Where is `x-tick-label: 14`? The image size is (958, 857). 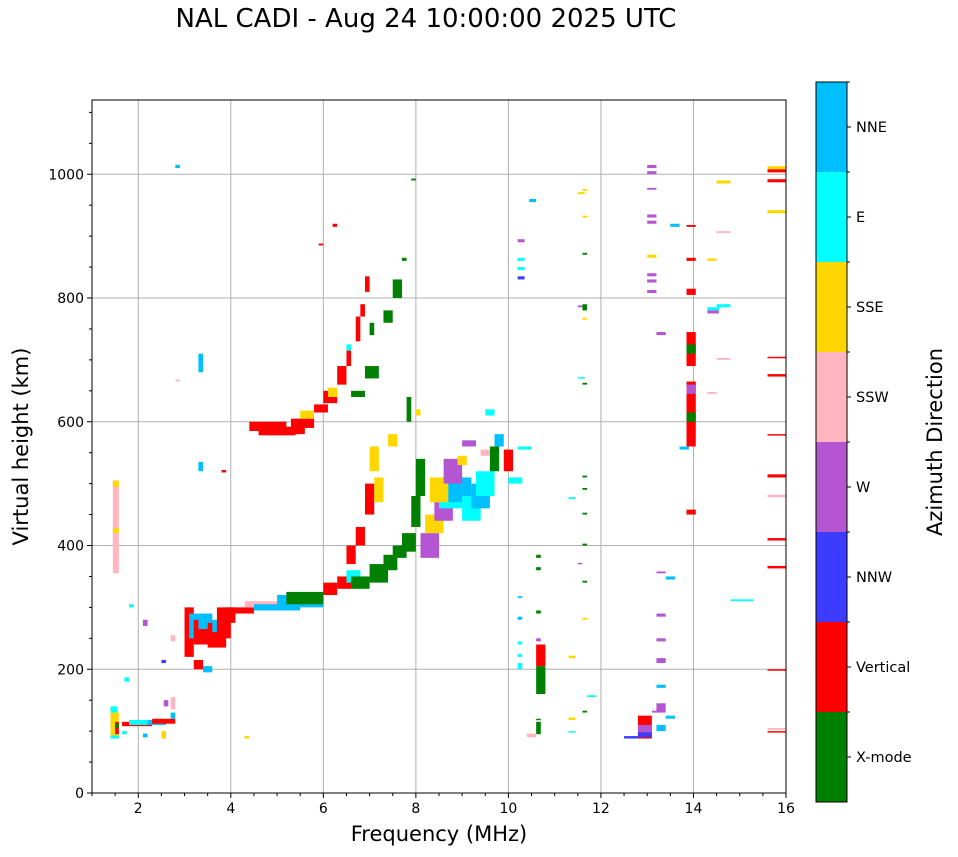 x-tick-label: 14 is located at coordinates (694, 809).